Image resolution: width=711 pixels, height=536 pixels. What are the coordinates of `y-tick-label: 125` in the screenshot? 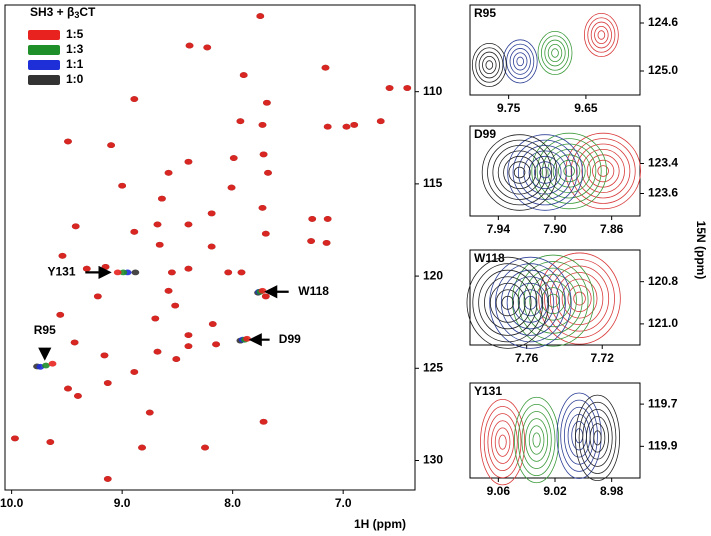 It's located at (433, 367).